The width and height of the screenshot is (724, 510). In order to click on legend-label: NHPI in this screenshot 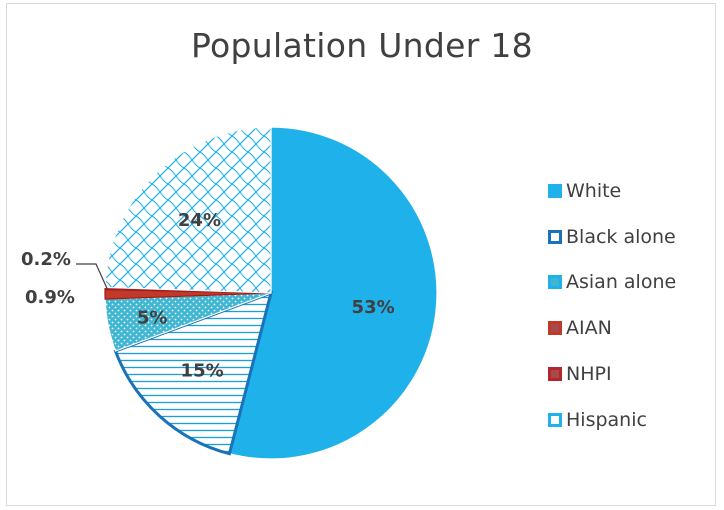, I will do `click(589, 374)`.